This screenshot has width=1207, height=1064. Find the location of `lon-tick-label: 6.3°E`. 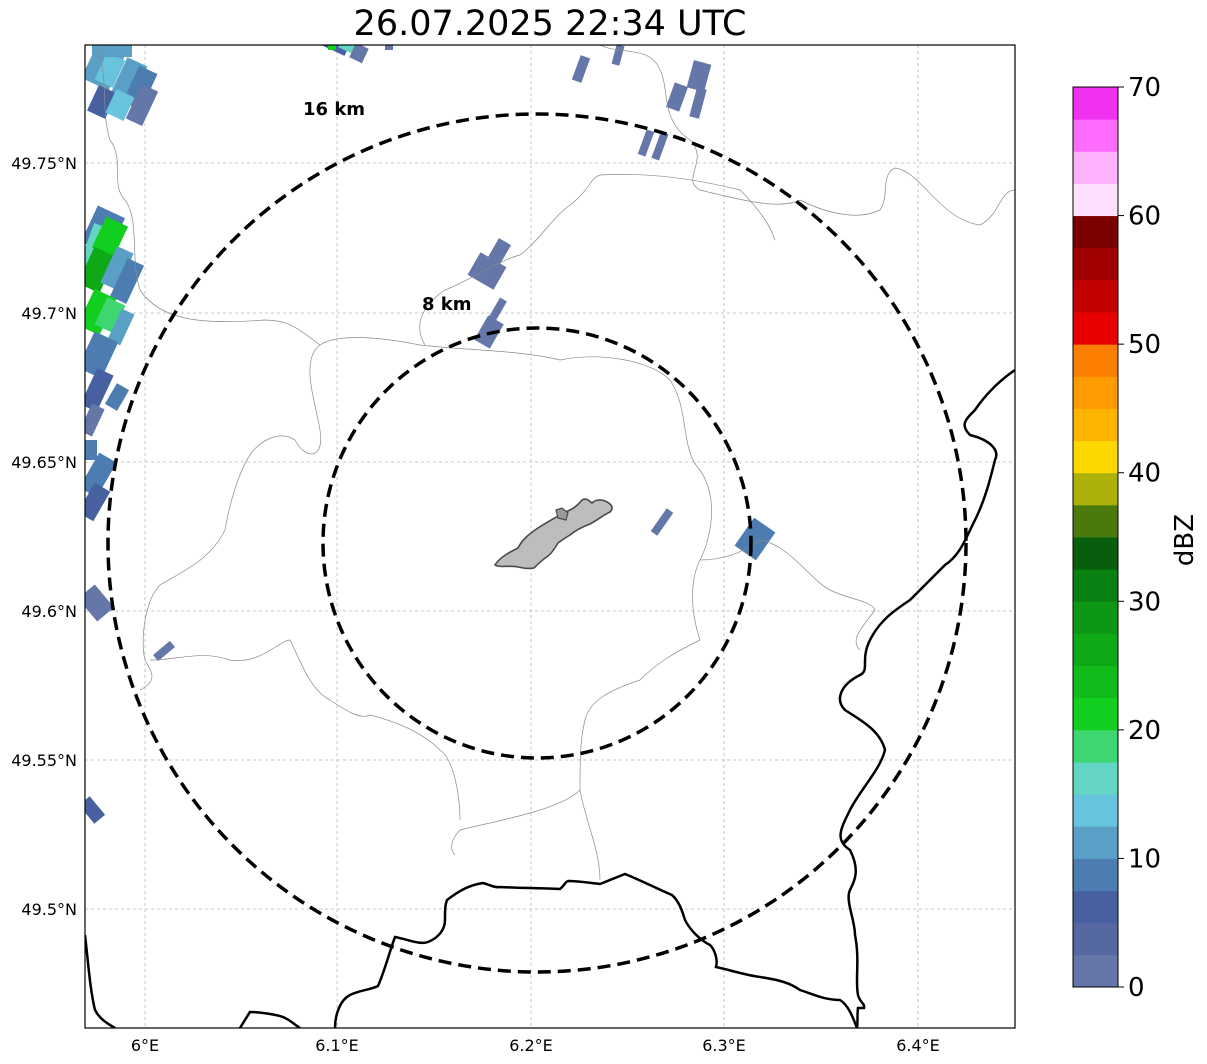

lon-tick-label: 6.3°E is located at coordinates (724, 1045).